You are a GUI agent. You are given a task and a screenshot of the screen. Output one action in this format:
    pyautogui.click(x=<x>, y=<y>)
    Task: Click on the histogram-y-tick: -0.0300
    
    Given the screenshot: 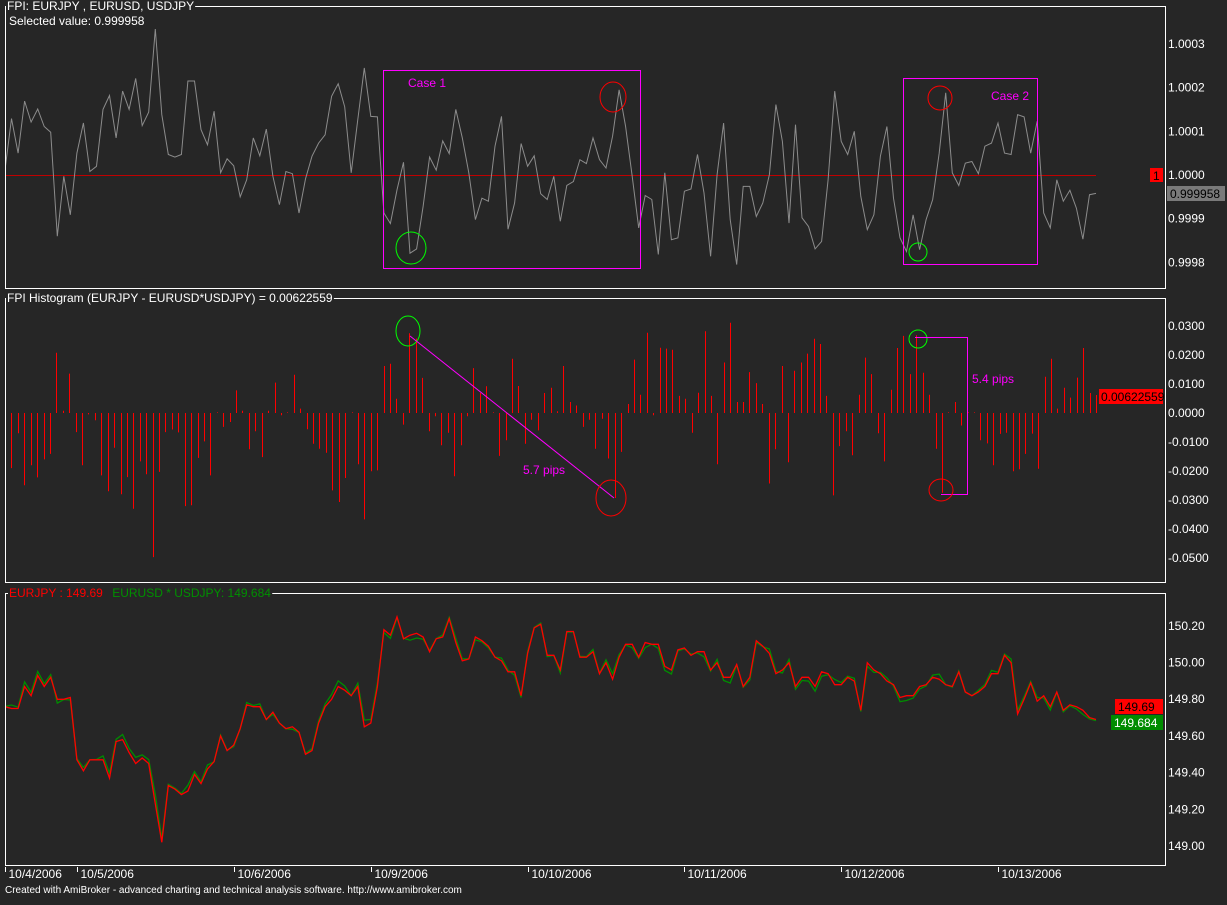 What is the action you would take?
    pyautogui.click(x=1188, y=500)
    